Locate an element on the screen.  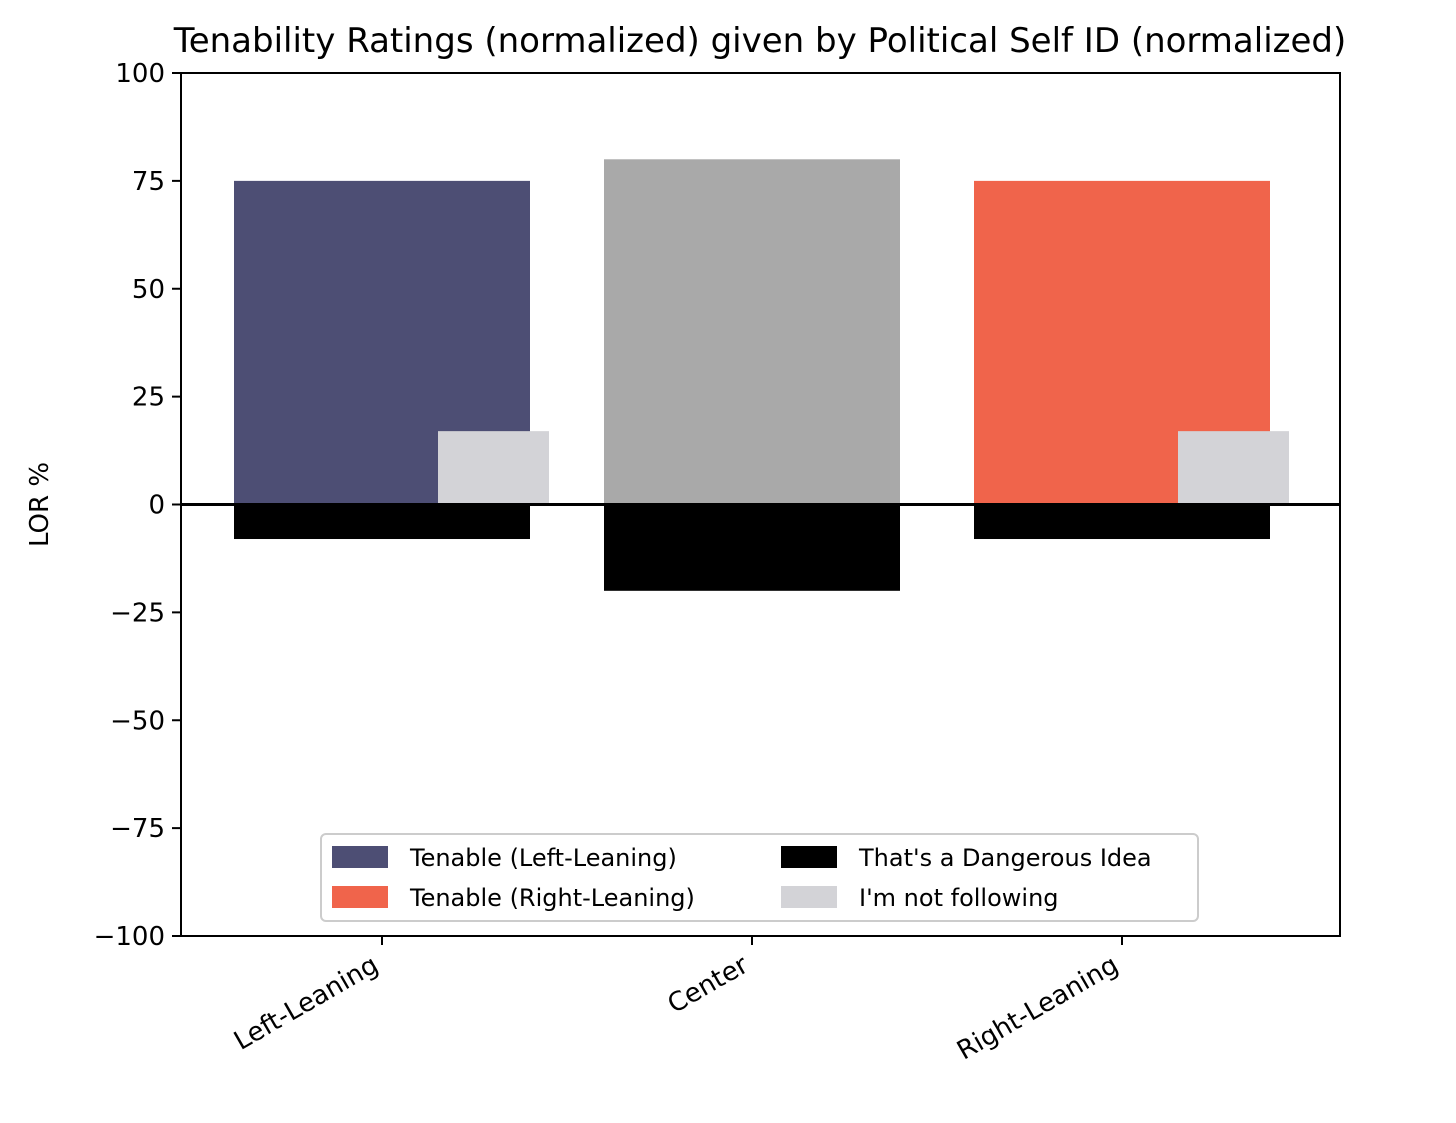
y-axis: 100 75 50 25 0 −25 −50 −75 −100 is located at coordinates (137, 505).